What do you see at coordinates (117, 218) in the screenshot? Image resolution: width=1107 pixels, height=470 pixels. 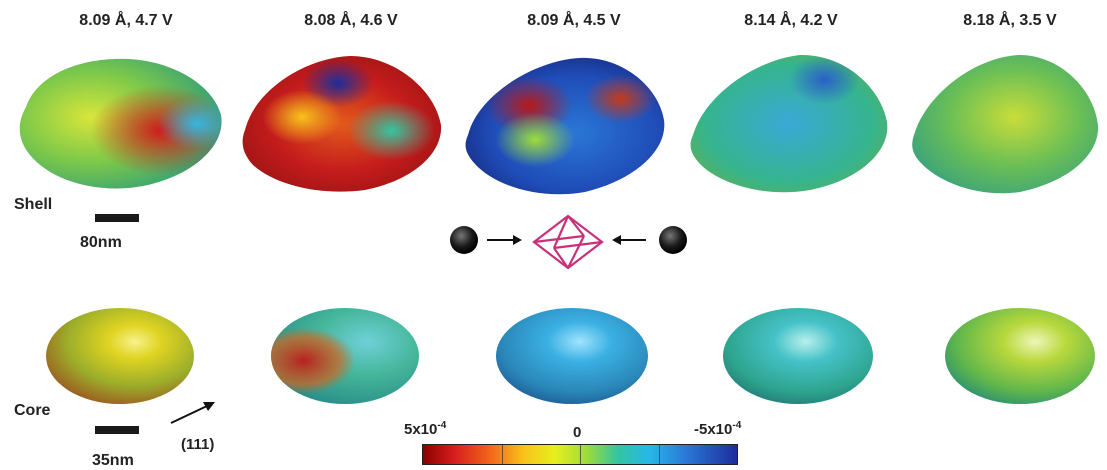 I see `shell-scalebar` at bounding box center [117, 218].